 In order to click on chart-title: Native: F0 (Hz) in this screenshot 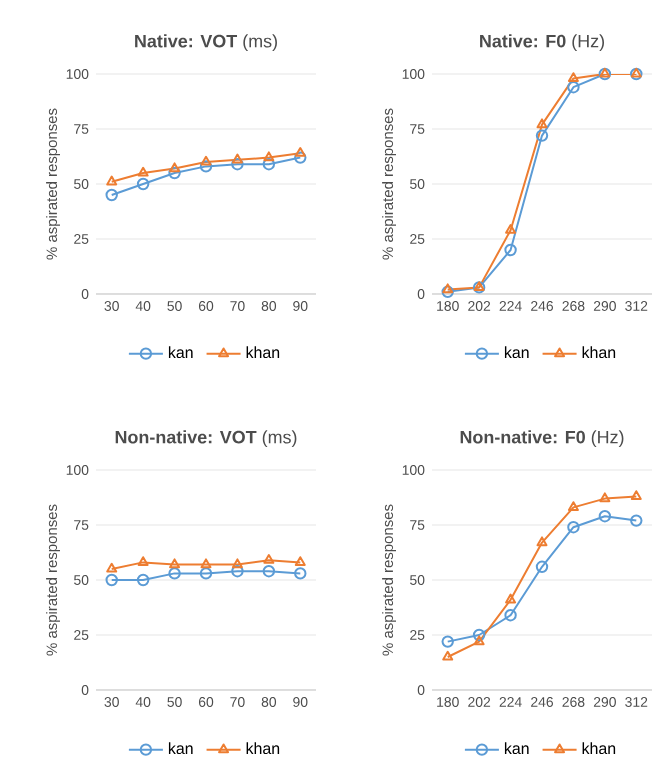, I will do `click(542, 42)`.